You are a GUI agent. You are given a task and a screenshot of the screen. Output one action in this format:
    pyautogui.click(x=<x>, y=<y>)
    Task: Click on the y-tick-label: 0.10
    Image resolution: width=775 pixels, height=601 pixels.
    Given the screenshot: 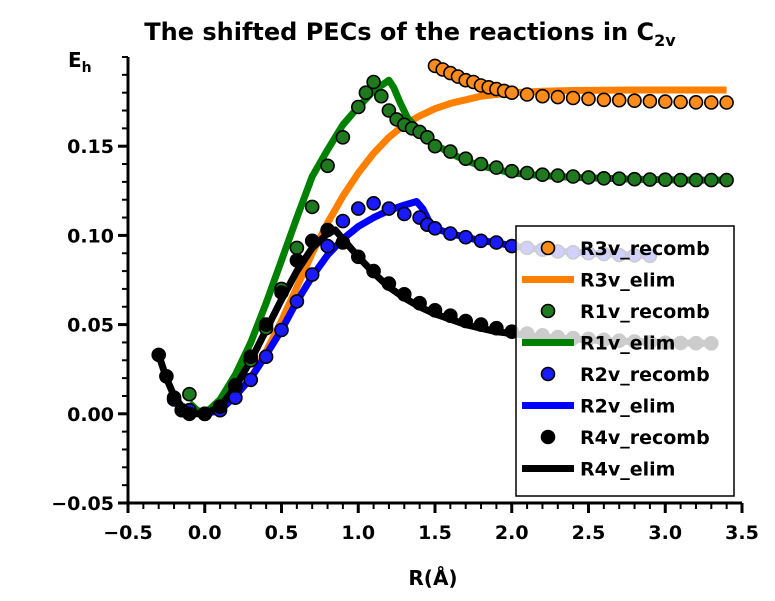 What is the action you would take?
    pyautogui.click(x=90, y=236)
    